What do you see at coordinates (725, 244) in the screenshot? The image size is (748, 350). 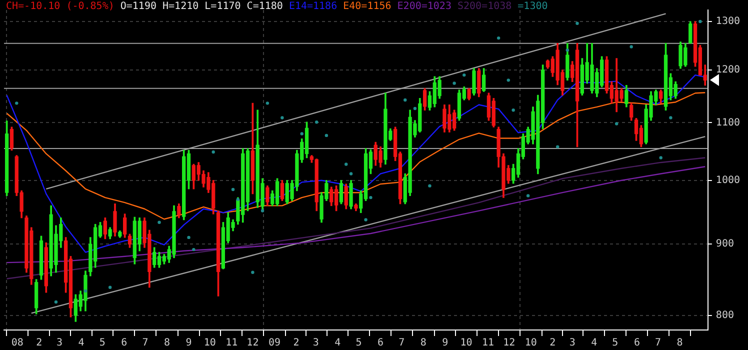 I see `y-tick-label: 900` at bounding box center [725, 244].